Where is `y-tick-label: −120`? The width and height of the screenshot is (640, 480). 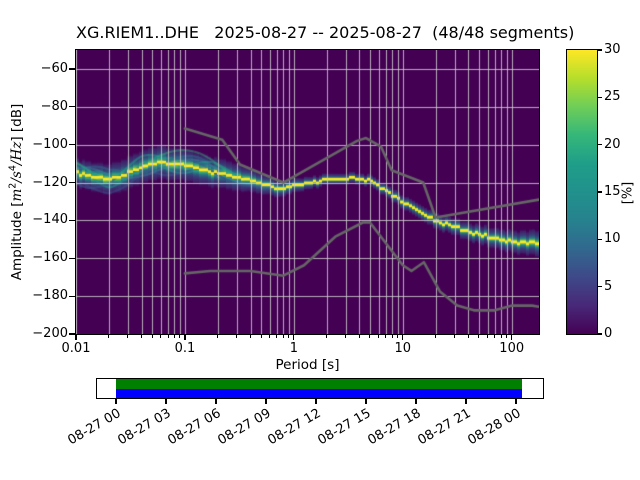
y-tick-label: −120 is located at coordinates (50, 182).